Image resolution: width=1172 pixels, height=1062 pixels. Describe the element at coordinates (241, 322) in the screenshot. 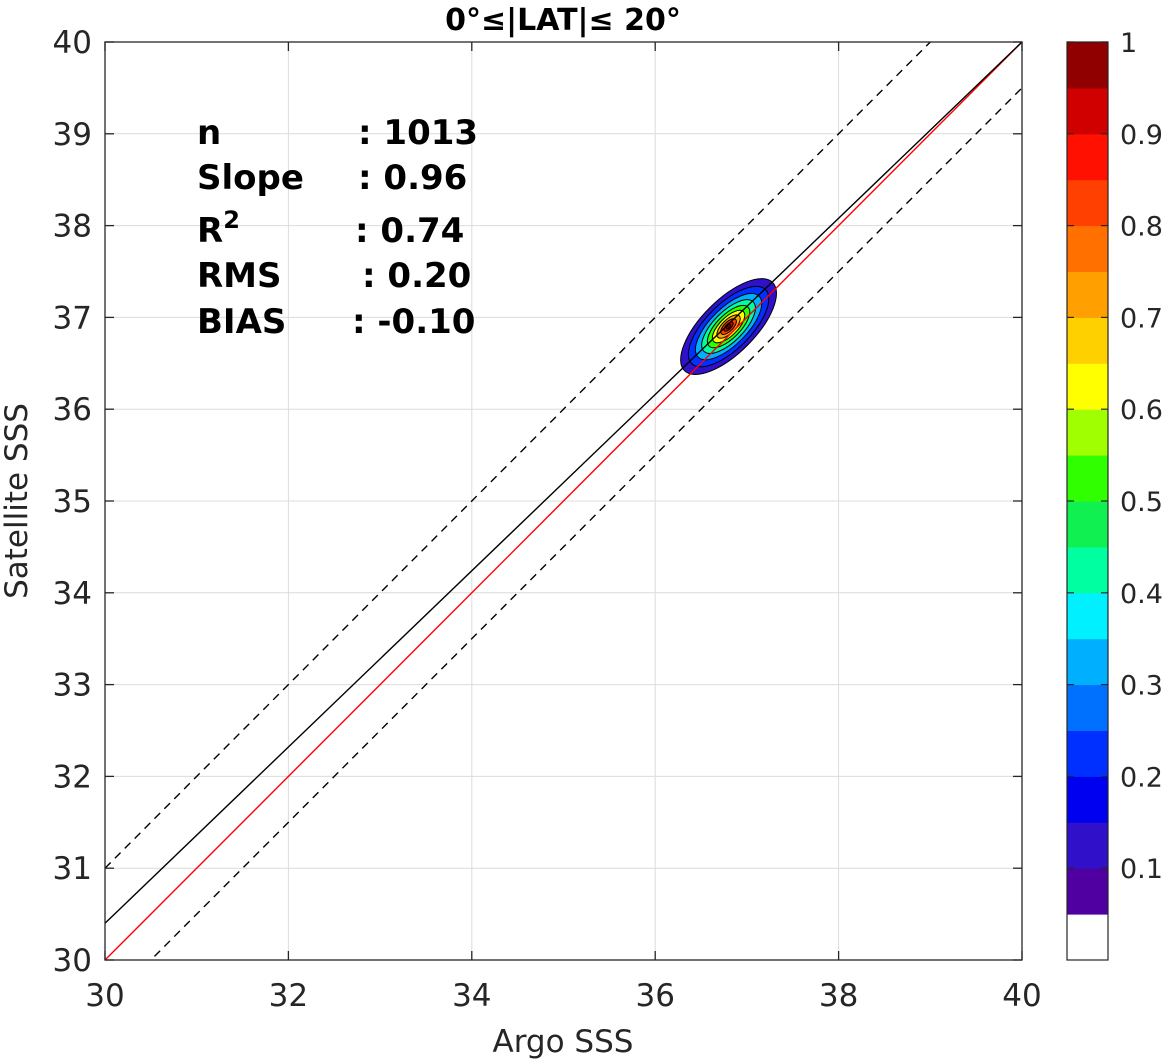

I see `stat-label: BIAS` at that location.